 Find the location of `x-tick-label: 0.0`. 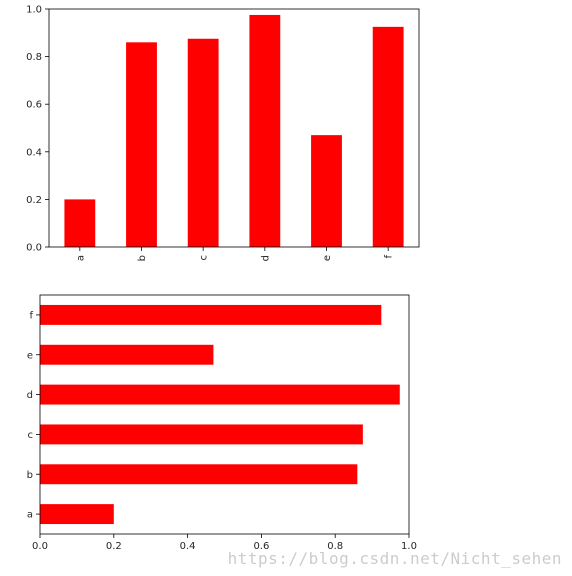

x-tick-label: 0.0 is located at coordinates (40, 546).